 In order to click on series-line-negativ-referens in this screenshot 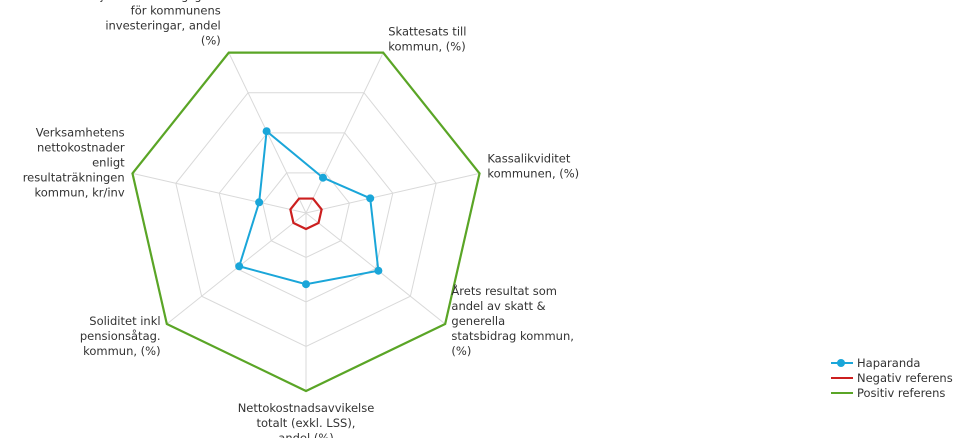, I will do `click(306, 214)`.